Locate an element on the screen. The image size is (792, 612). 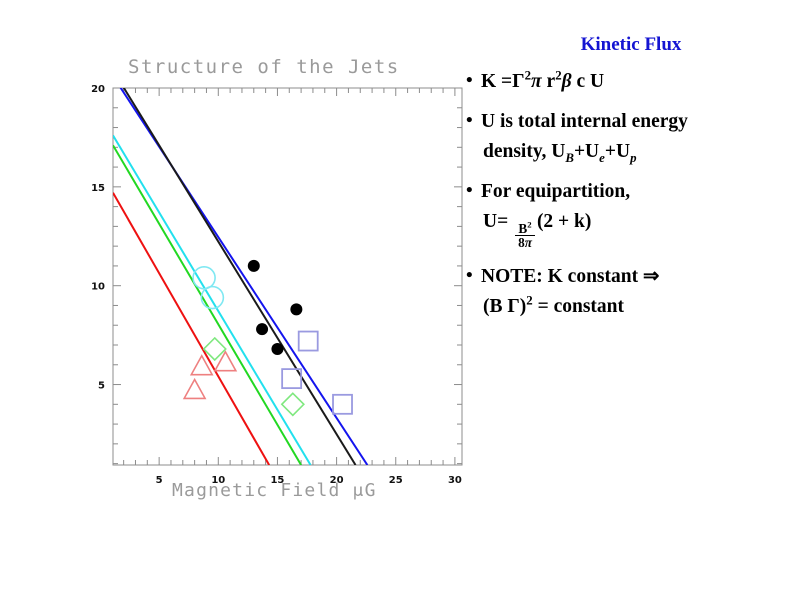
x-tick-label: 5 is located at coordinates (159, 480).